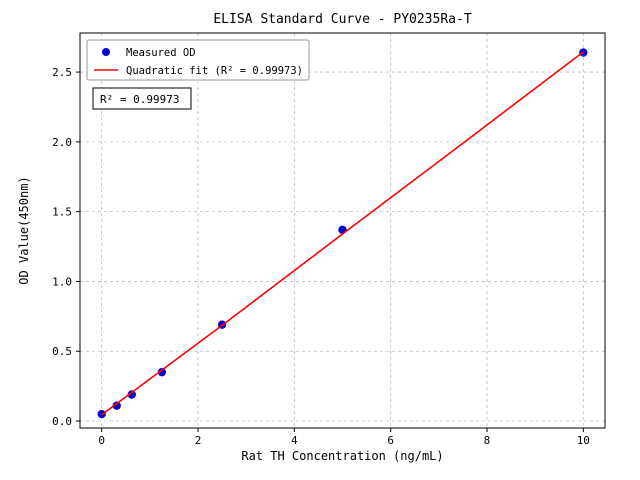  I want to click on x-tick-label: 2, so click(198, 440).